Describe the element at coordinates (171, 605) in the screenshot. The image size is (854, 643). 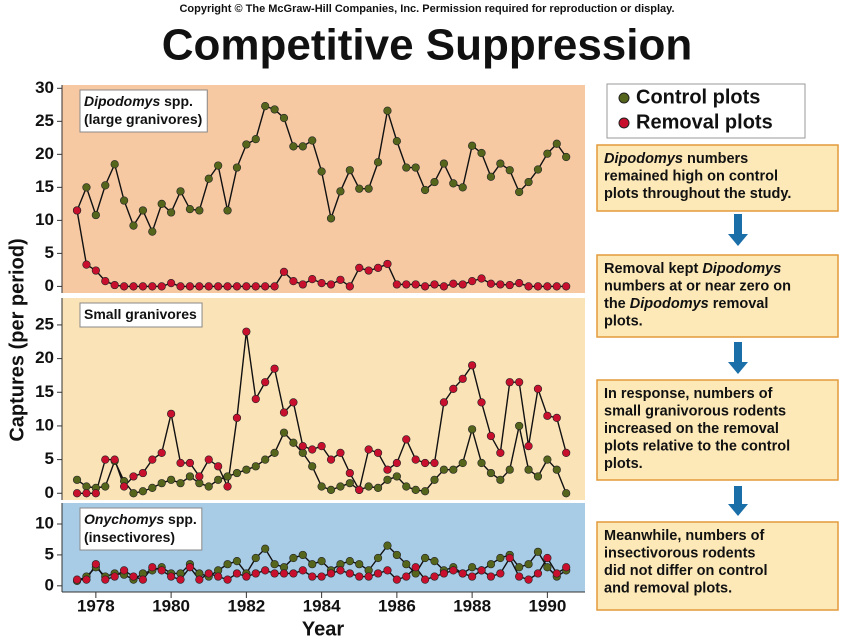
I see `x-tick-label: 1980` at that location.